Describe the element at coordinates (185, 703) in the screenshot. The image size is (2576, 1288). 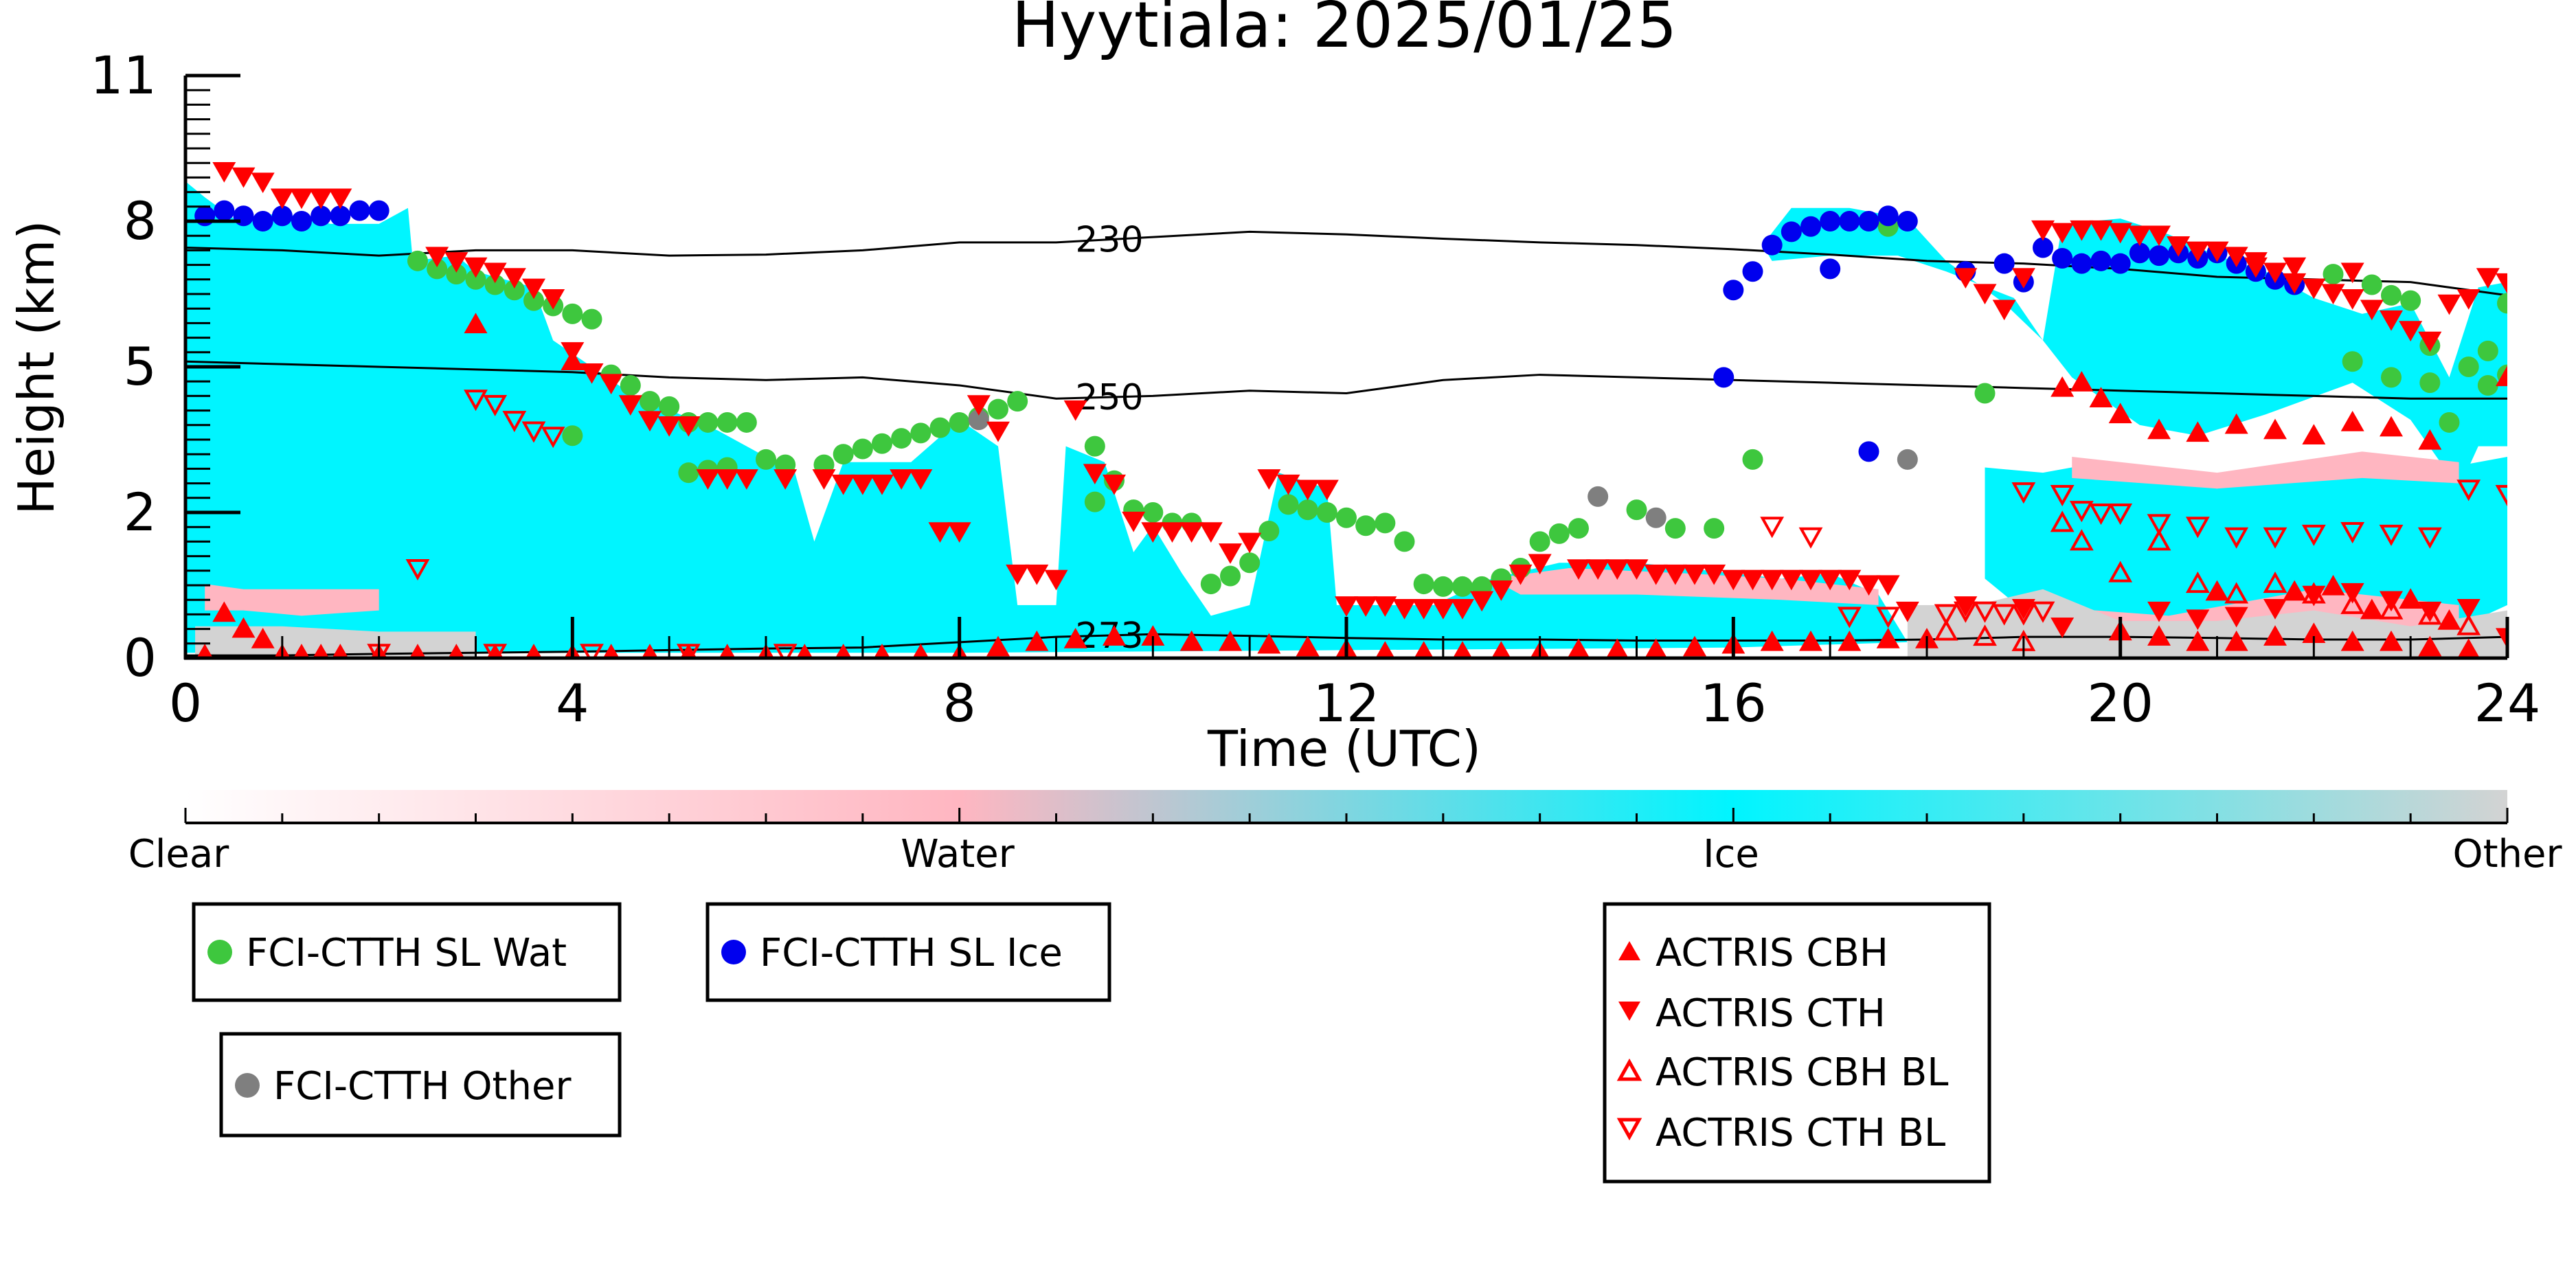
I see `x-tick-label: 0` at that location.